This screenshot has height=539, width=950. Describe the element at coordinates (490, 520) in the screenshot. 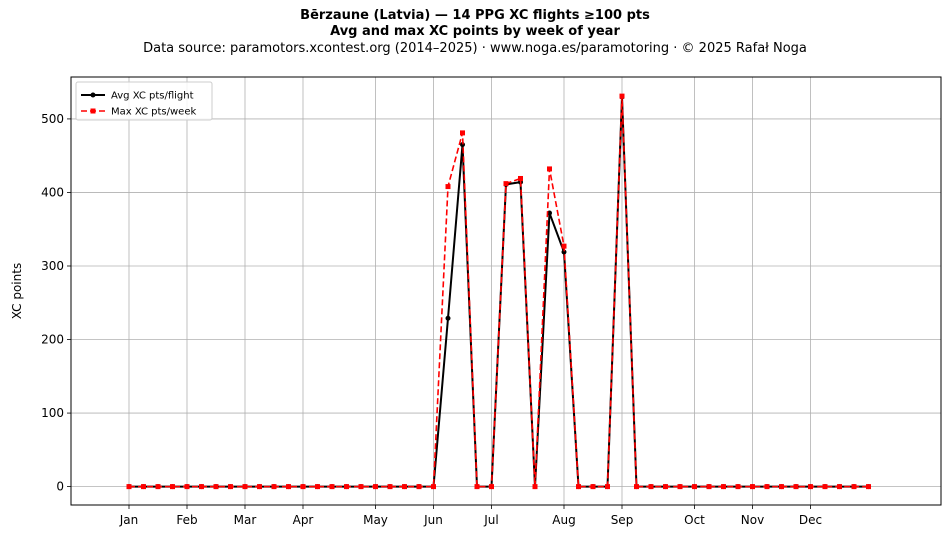

I see `x-tick-label: Jul` at that location.